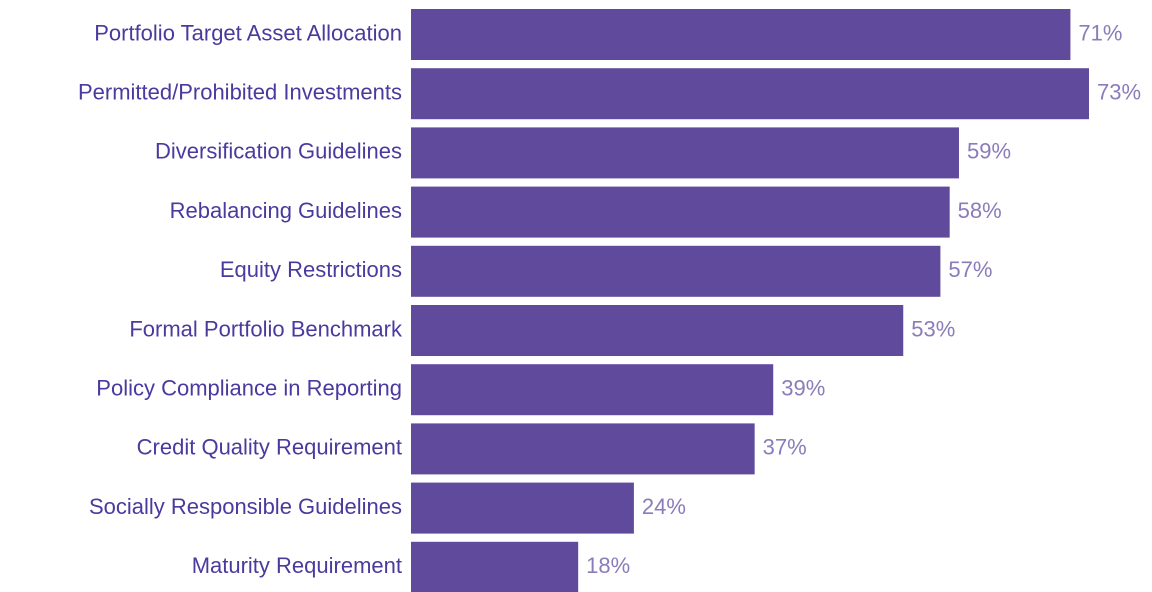 This screenshot has height=592, width=1152. What do you see at coordinates (785, 447) in the screenshot?
I see `value-label: 37%` at bounding box center [785, 447].